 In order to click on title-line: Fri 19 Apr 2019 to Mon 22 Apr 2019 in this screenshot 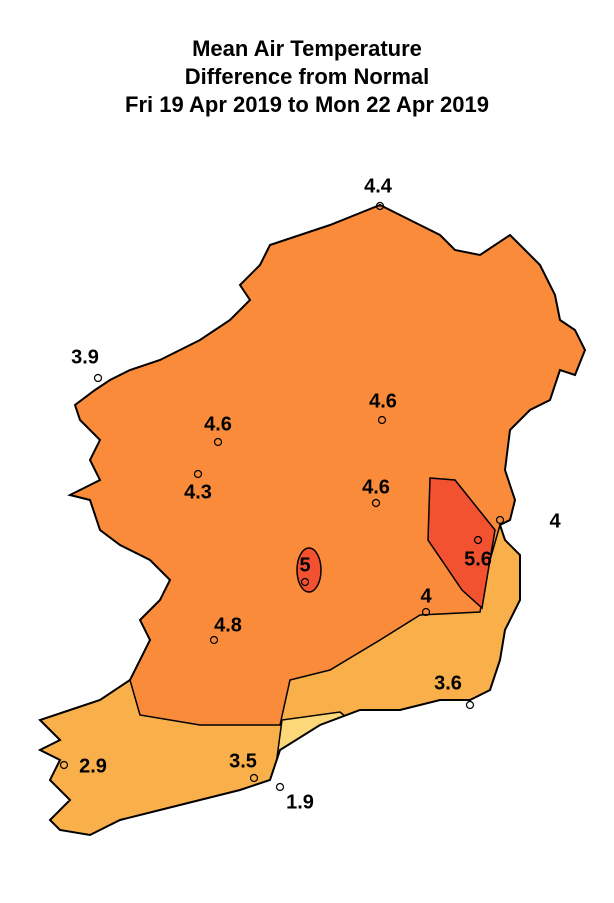, I will do `click(307, 104)`.